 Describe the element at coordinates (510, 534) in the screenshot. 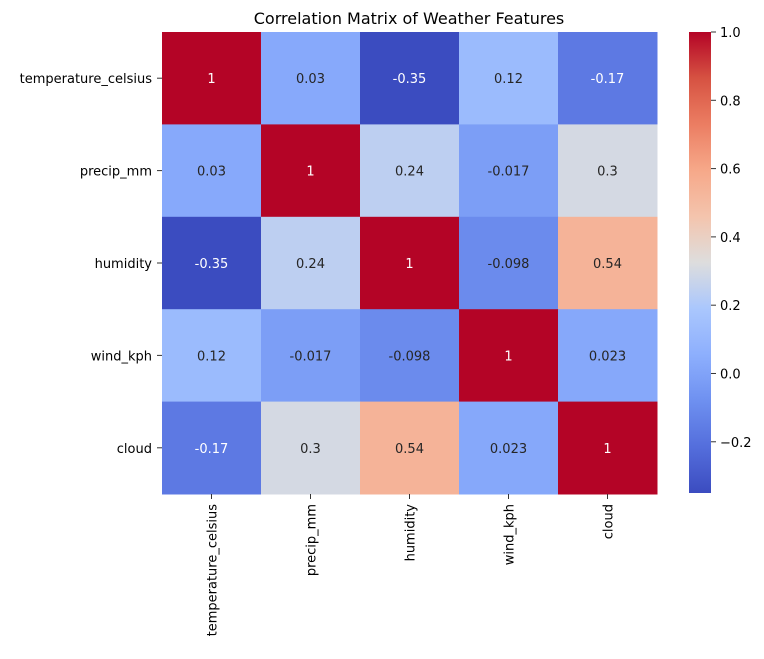

I see `column-label: wind_kph` at that location.